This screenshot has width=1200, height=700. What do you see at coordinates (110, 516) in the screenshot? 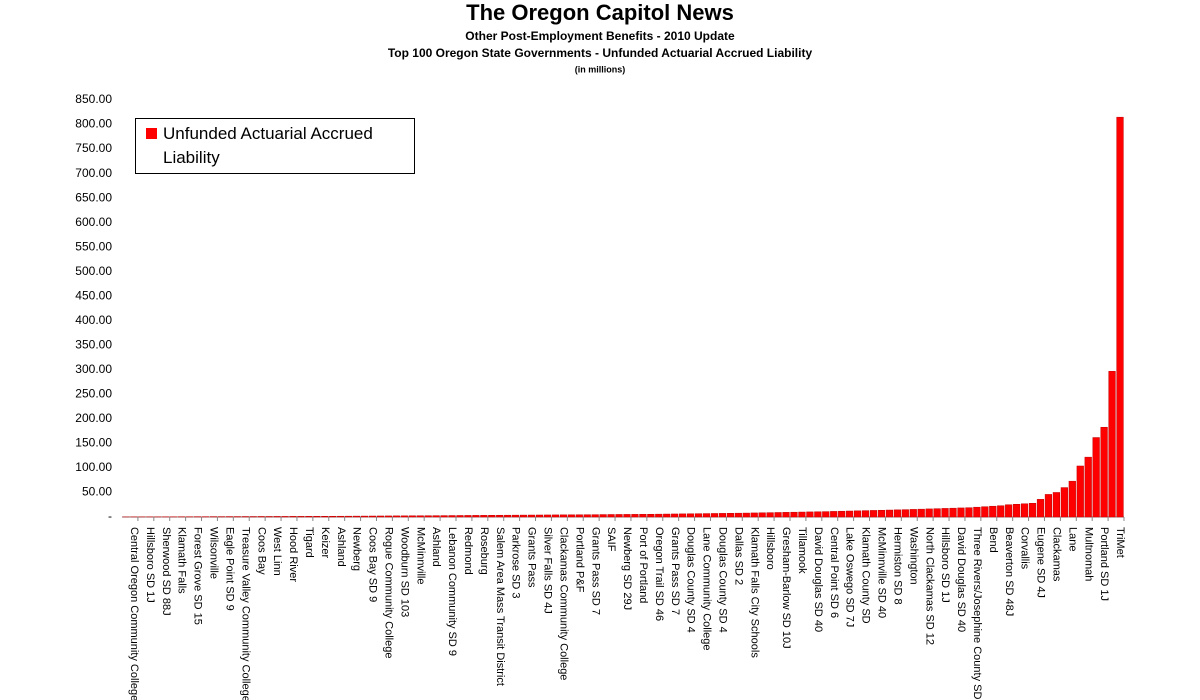
I see `y-tick-label: -` at bounding box center [110, 516].